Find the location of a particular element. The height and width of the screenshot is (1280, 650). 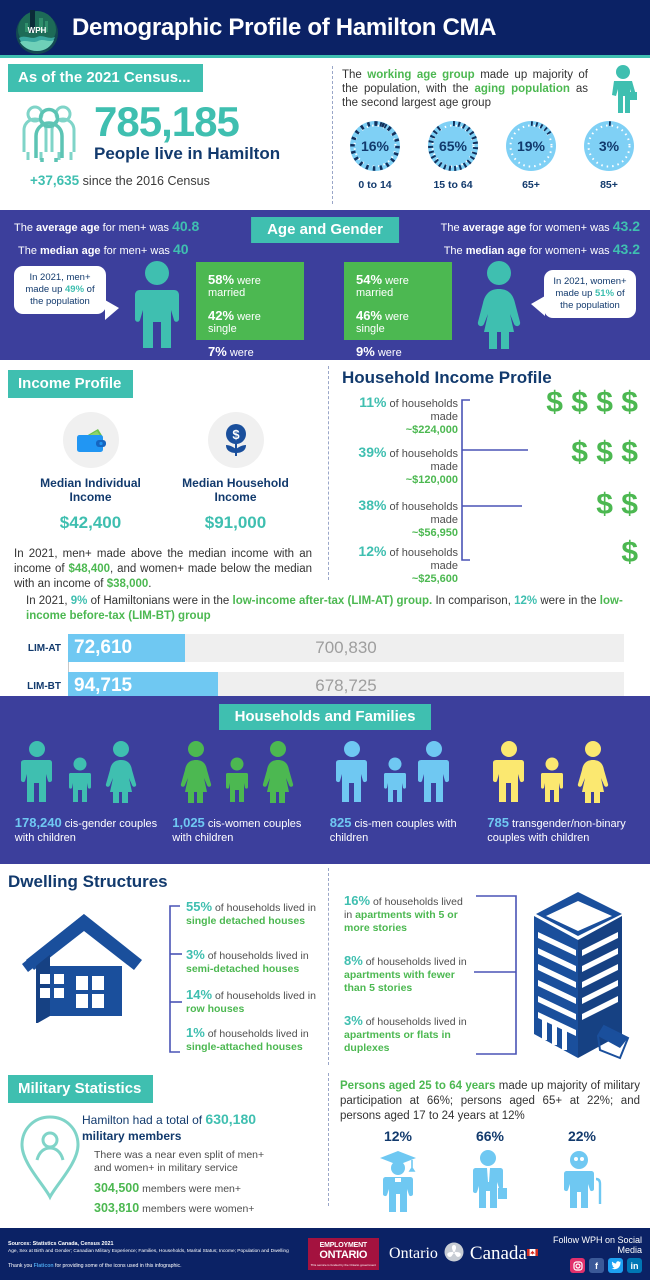

label-bold: average age is located at coordinates (68, 228).